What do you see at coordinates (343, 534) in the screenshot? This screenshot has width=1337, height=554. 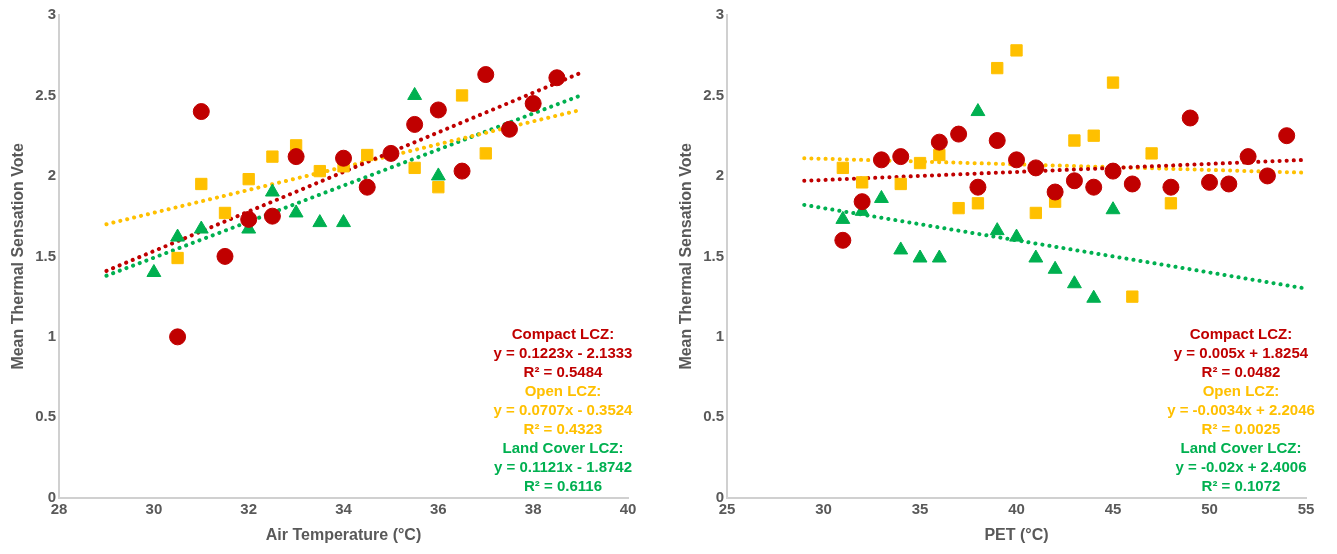 I see `x-axis-title: Air Temperature (°C)` at bounding box center [343, 534].